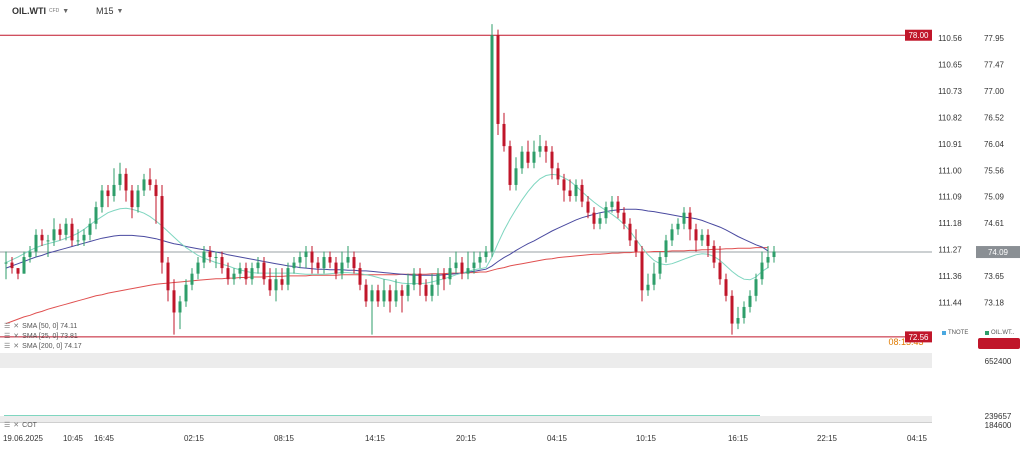  I want to click on indicator-cot: ☰ ✕ COT, so click(20, 425).